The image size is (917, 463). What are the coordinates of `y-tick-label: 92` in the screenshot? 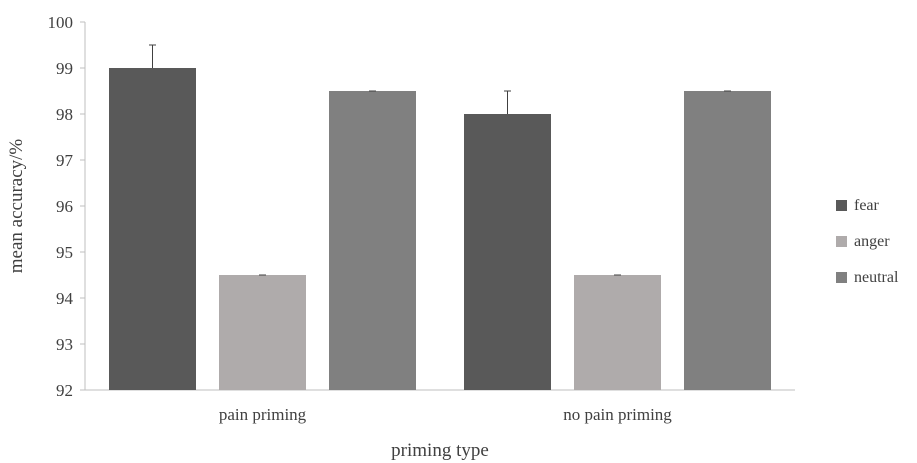 It's located at (64, 390).